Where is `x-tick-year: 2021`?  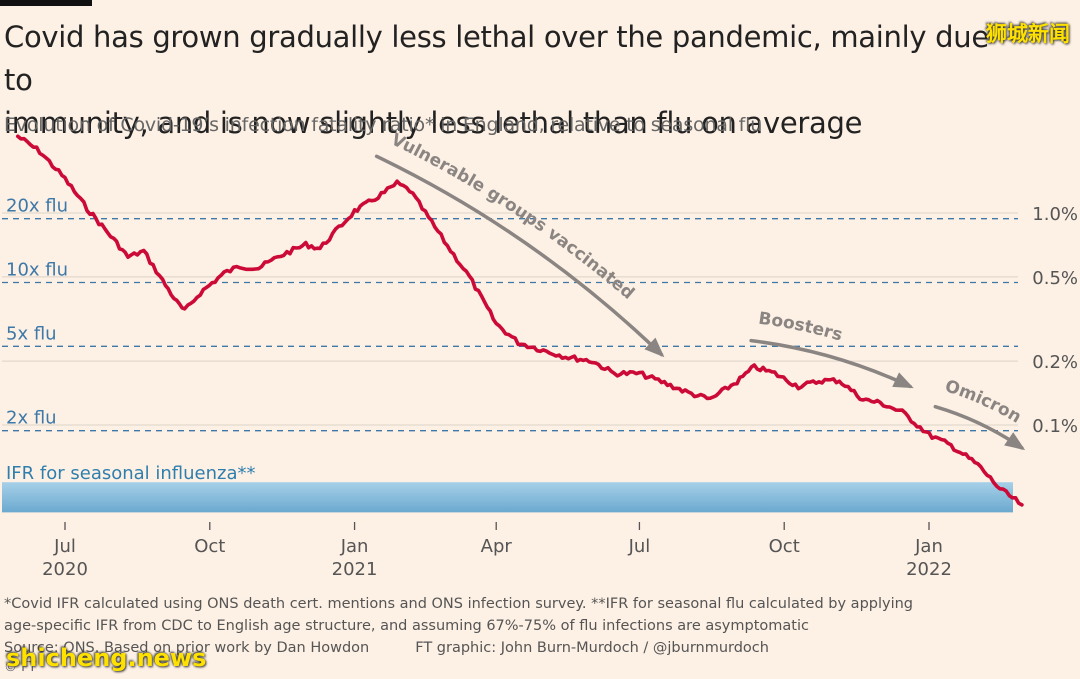
x-tick-year: 2021 is located at coordinates (355, 569).